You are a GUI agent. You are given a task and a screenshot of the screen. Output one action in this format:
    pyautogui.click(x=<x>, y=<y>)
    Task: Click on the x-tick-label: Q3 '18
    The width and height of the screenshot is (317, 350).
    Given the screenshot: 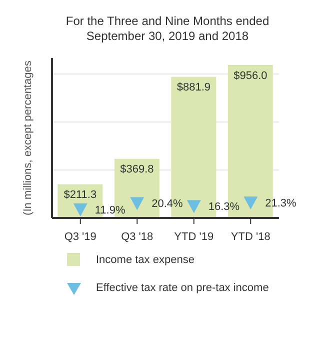 What is the action you would take?
    pyautogui.click(x=137, y=236)
    